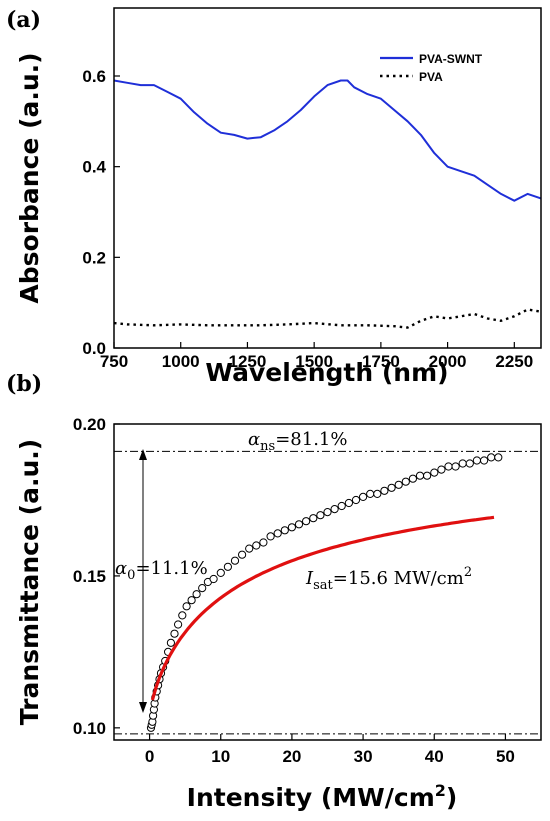 The image size is (550, 821). What do you see at coordinates (29, 177) in the screenshot?
I see `panel-a-y-axis-title: Absorbance (a.u.)` at bounding box center [29, 177].